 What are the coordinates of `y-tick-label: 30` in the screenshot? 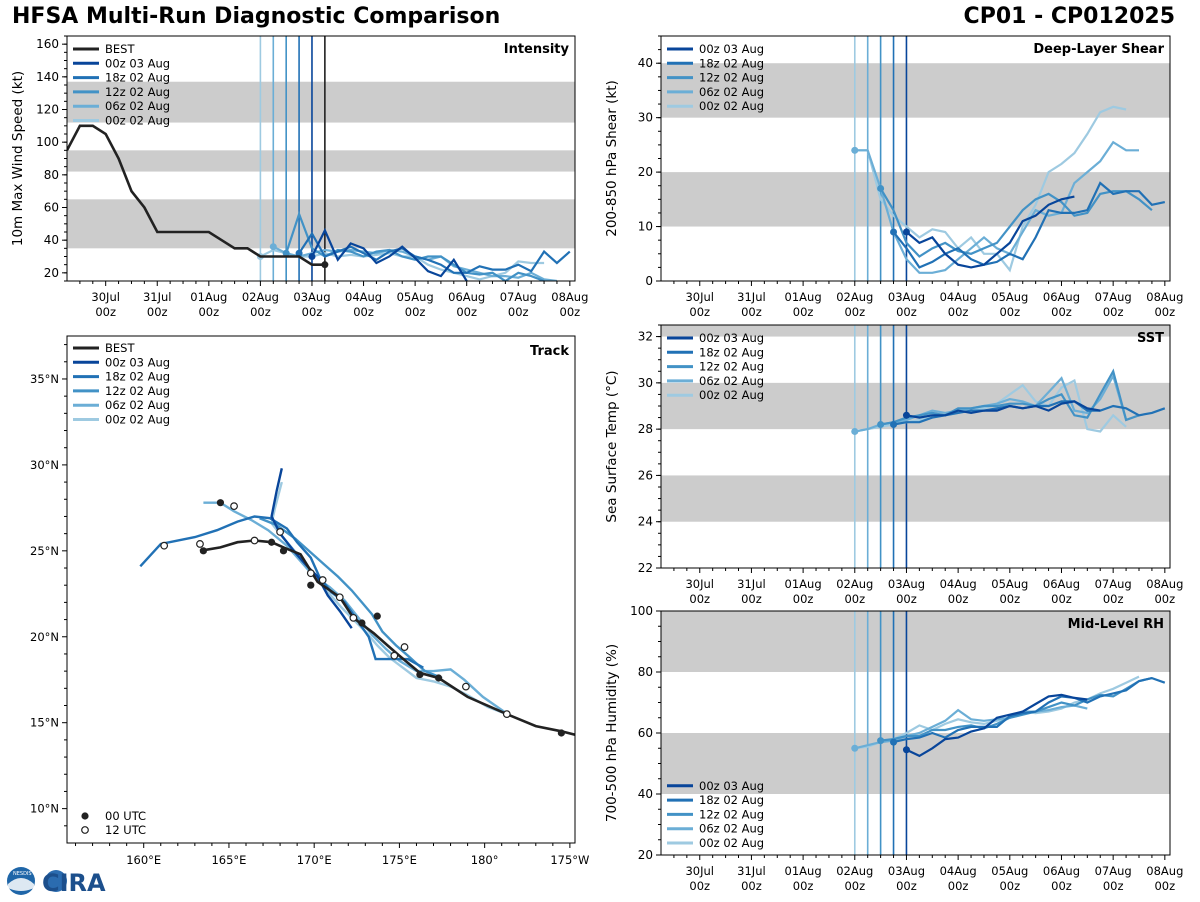 It's located at (645, 383).